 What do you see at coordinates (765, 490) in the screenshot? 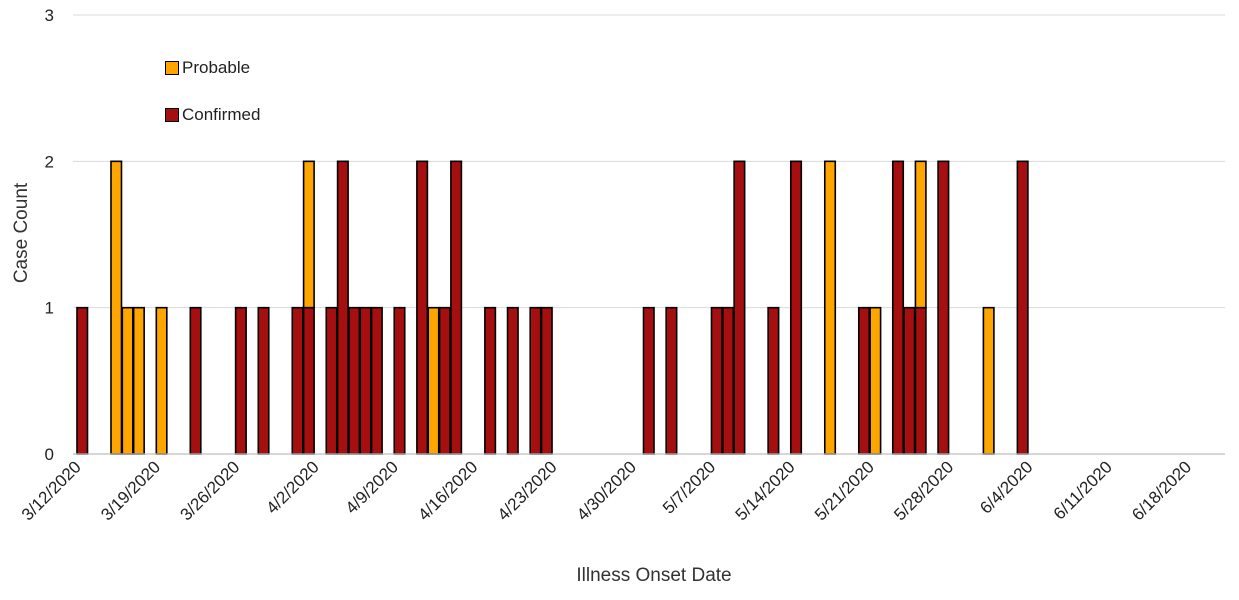
I see `x-tick-label: 5/14/2020` at bounding box center [765, 490].